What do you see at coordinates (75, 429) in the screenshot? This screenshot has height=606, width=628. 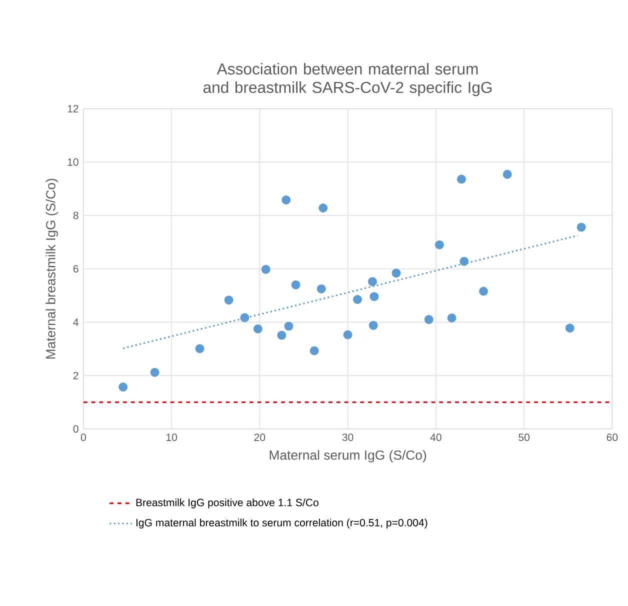 I see `y-tick-label: 0` at bounding box center [75, 429].